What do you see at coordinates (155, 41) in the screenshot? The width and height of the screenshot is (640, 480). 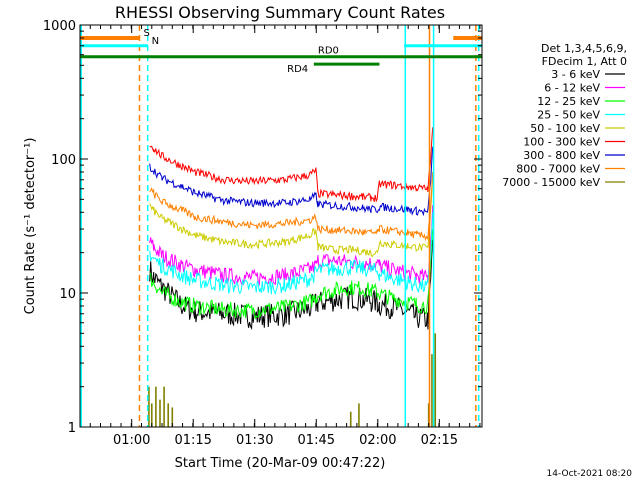 I see `night-label-n: N` at bounding box center [155, 41].